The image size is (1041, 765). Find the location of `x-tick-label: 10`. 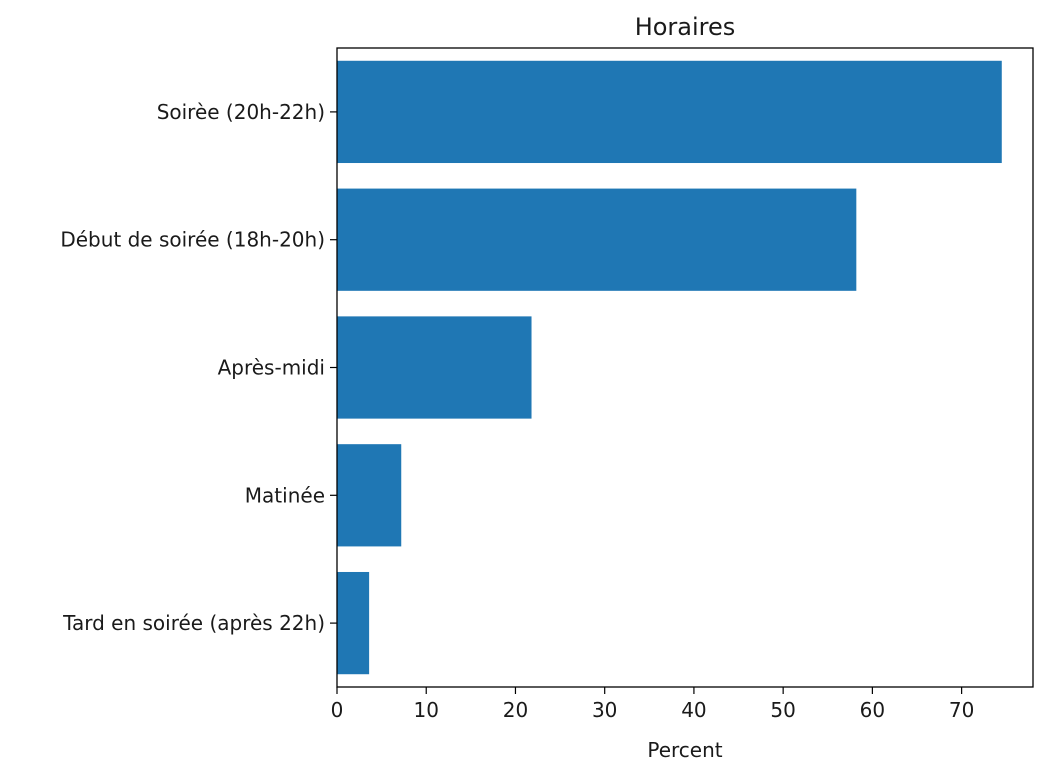

x-tick-label: 10 is located at coordinates (426, 710).